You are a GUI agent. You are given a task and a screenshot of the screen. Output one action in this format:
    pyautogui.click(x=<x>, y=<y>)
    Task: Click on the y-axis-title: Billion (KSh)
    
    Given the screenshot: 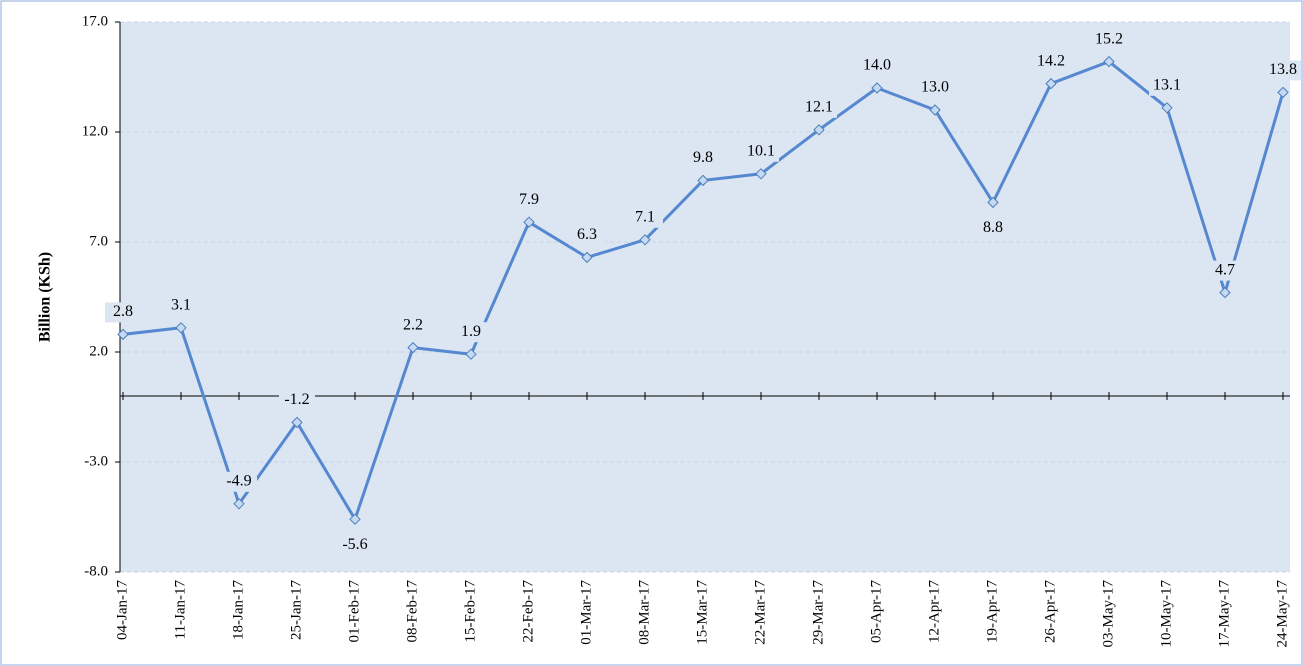 What is the action you would take?
    pyautogui.click(x=45, y=297)
    